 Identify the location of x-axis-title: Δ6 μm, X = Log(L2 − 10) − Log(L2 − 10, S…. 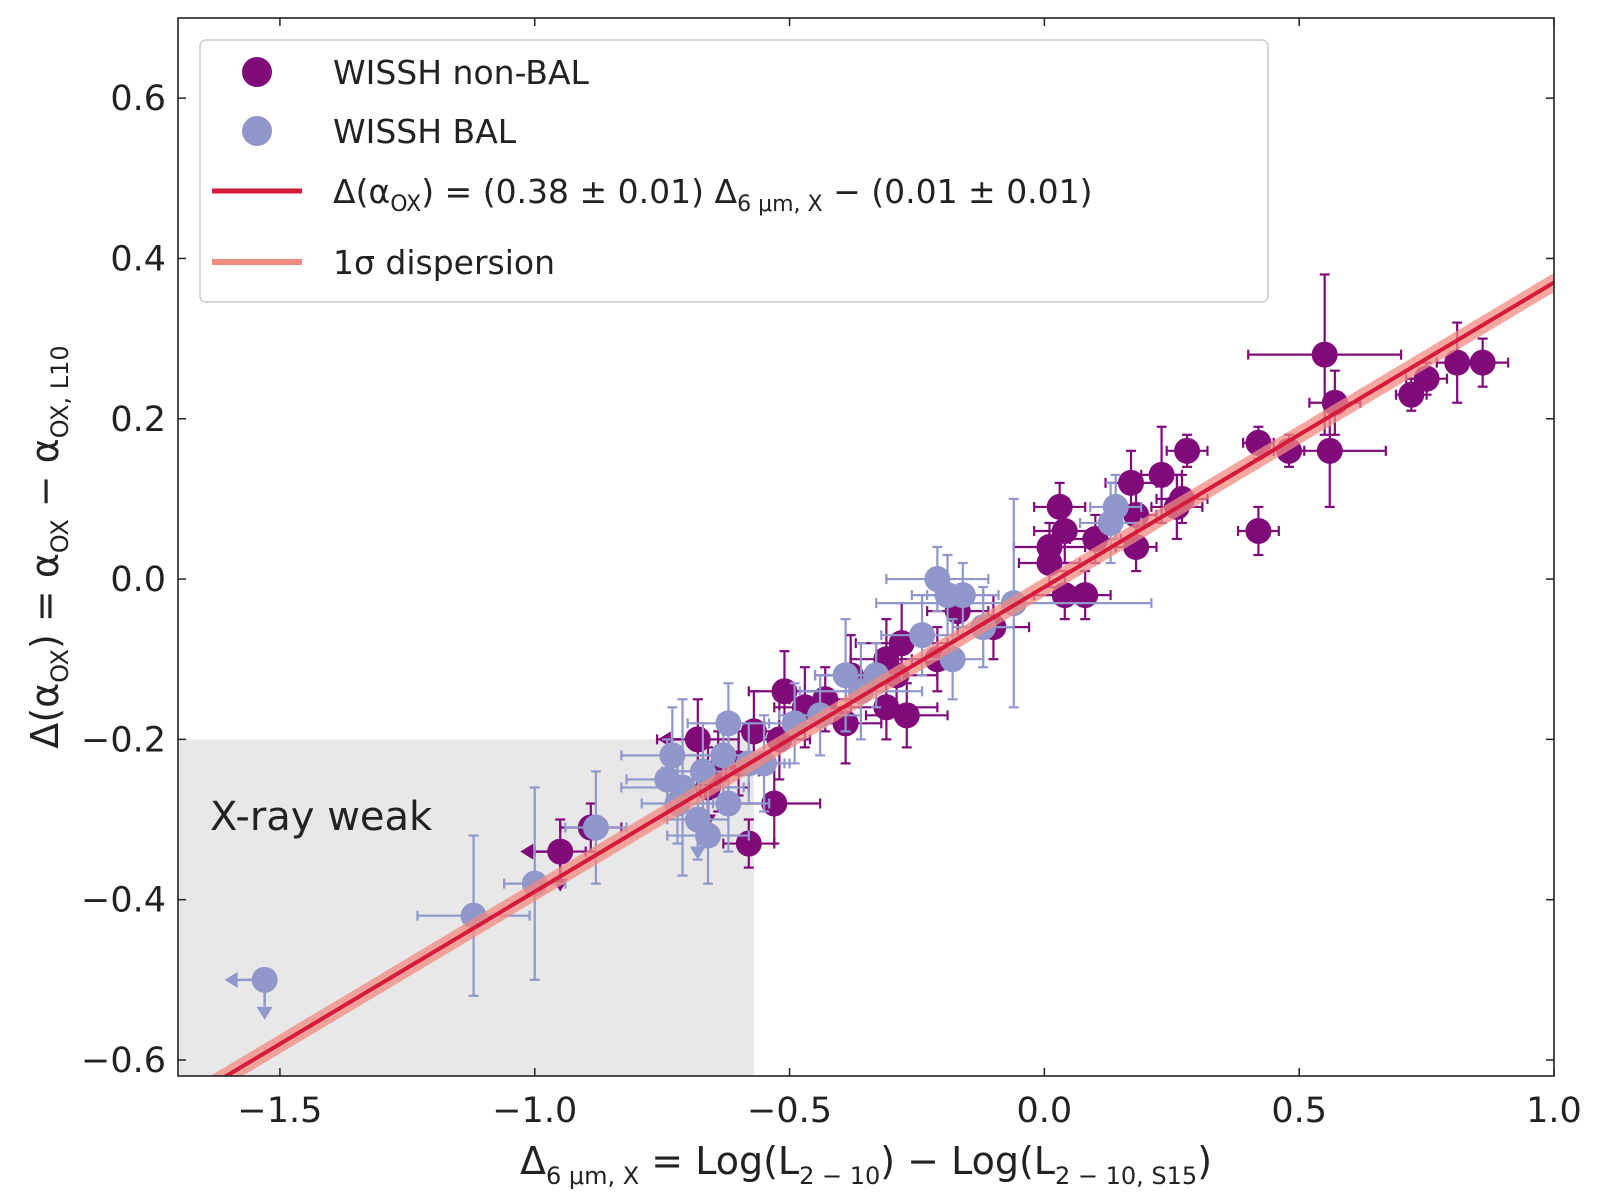
(866, 1164).